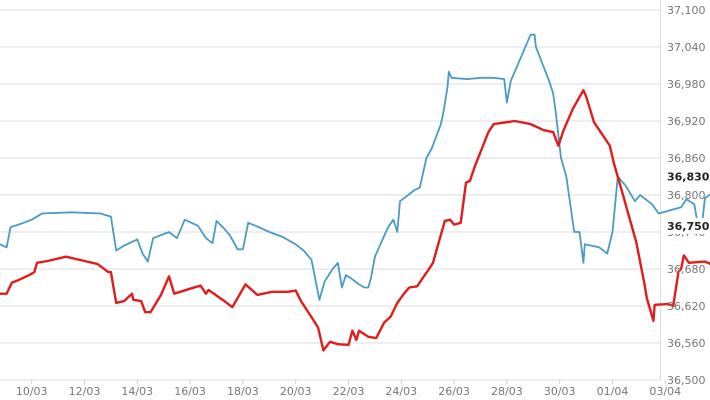  Describe the element at coordinates (190, 391) in the screenshot. I see `x-tick-label: 16/03` at that location.